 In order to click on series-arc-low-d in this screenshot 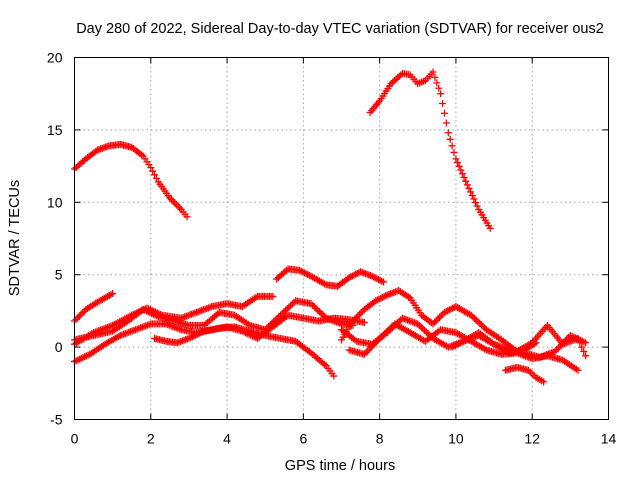, I will do `click(219, 338)`.